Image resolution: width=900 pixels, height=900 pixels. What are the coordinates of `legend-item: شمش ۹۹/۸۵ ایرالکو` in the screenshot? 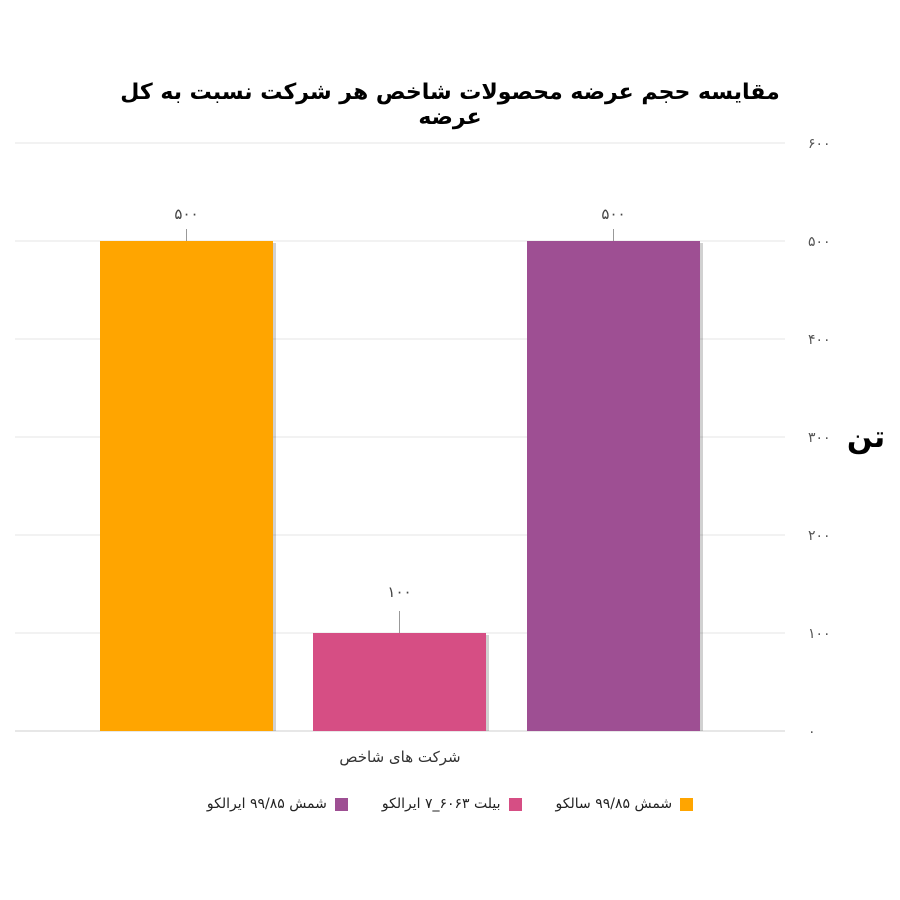 It's located at (277, 804).